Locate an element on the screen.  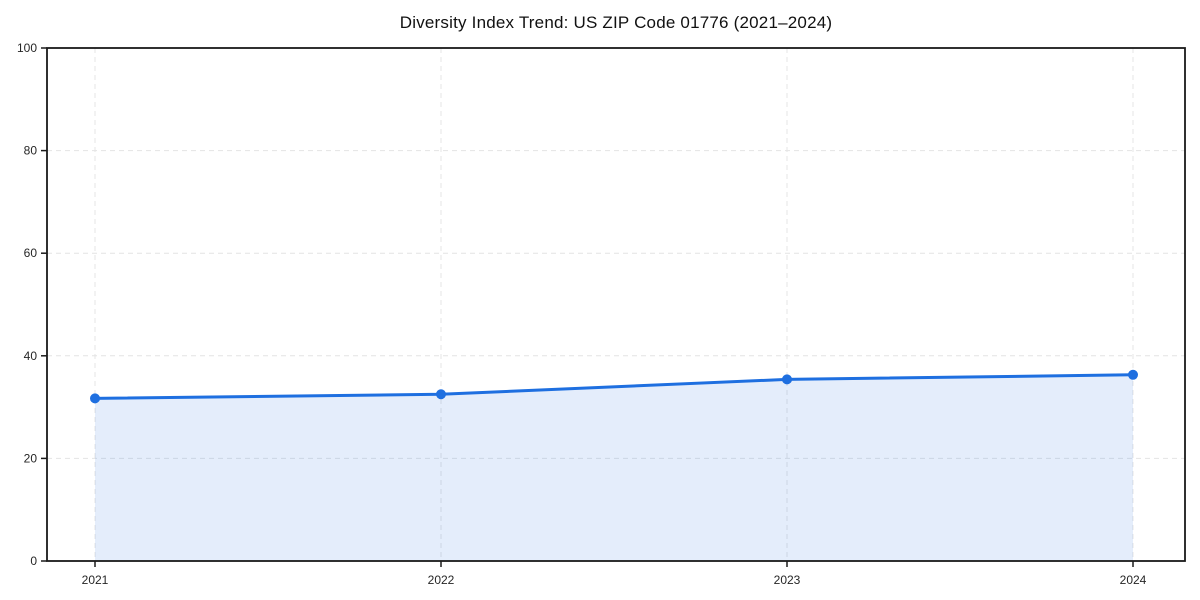
trend-line is located at coordinates (614, 386).